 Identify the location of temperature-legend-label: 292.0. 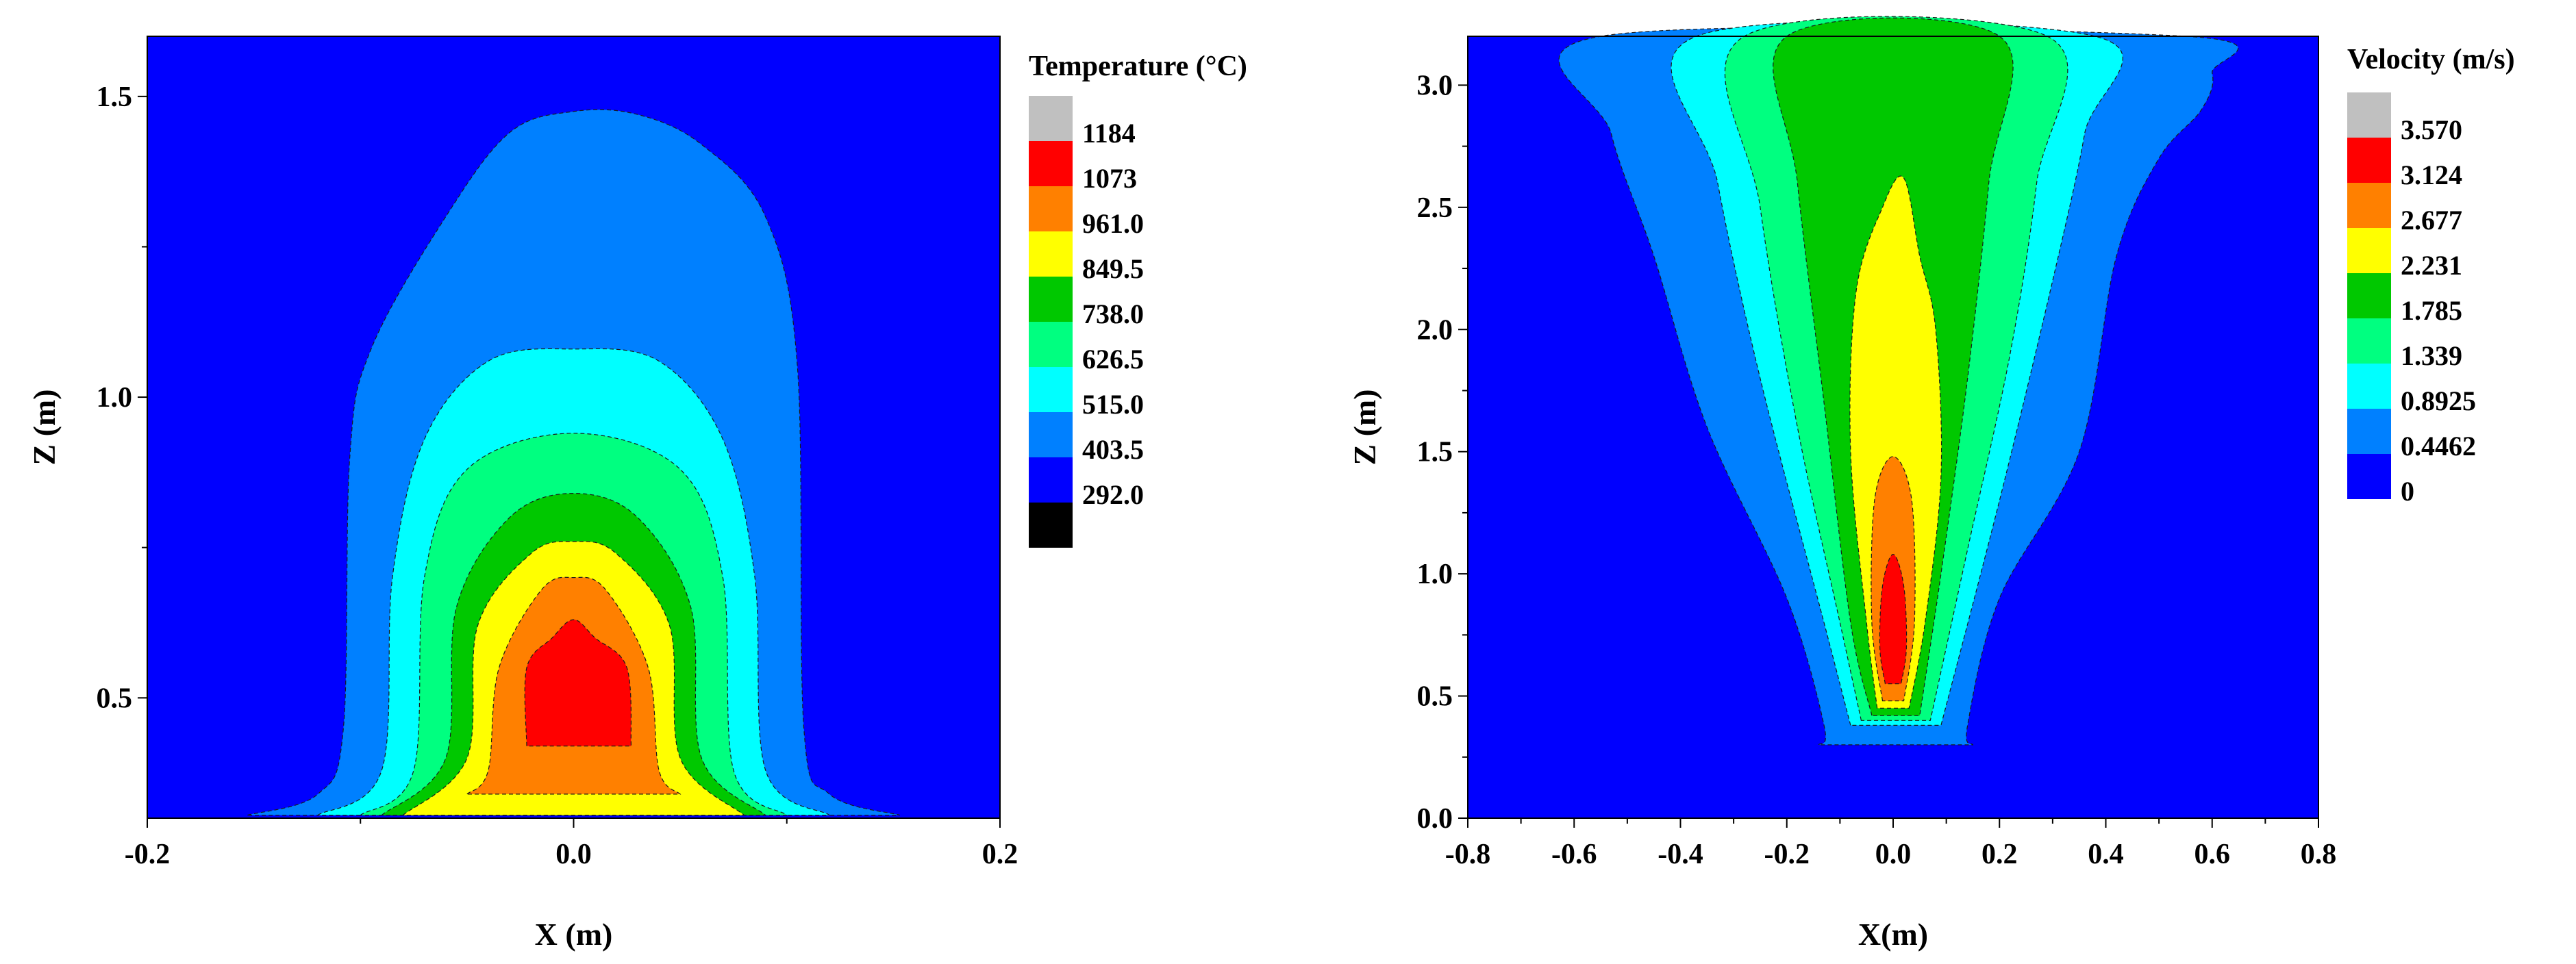
(1113, 494).